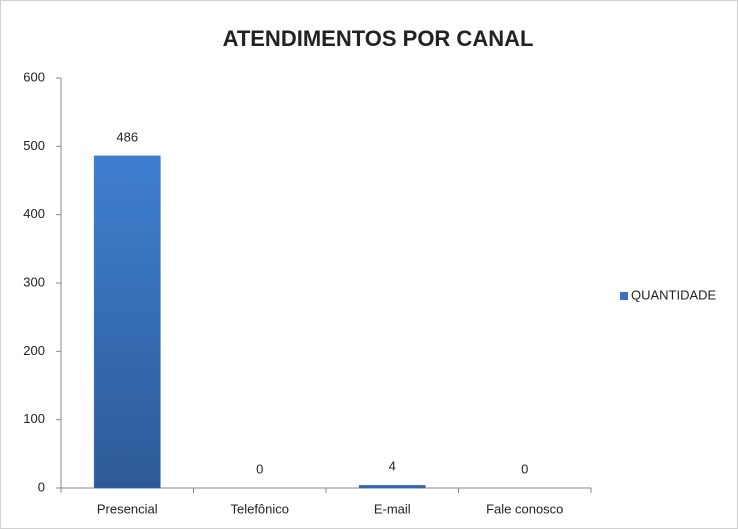 The height and width of the screenshot is (529, 738). What do you see at coordinates (34, 281) in the screenshot?
I see `y-tick-label: 300` at bounding box center [34, 281].